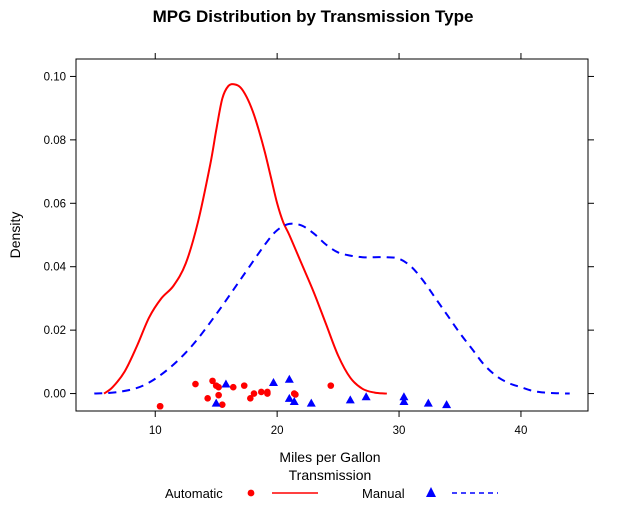 The image size is (626, 516). I want to click on y-tick-label: 0.10, so click(55, 77).